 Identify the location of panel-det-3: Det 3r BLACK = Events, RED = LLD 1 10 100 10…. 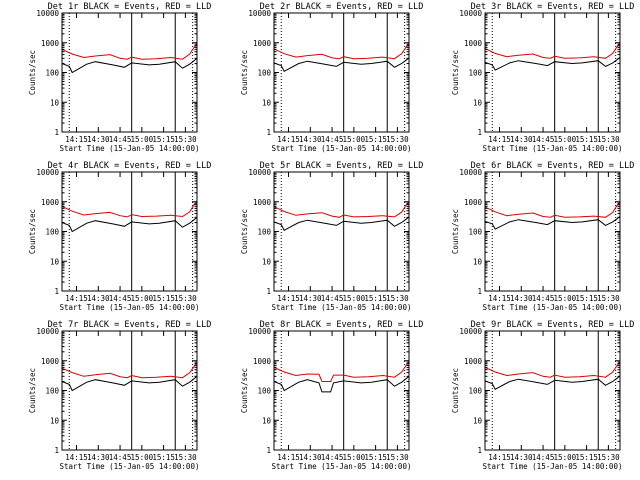
(542, 77).